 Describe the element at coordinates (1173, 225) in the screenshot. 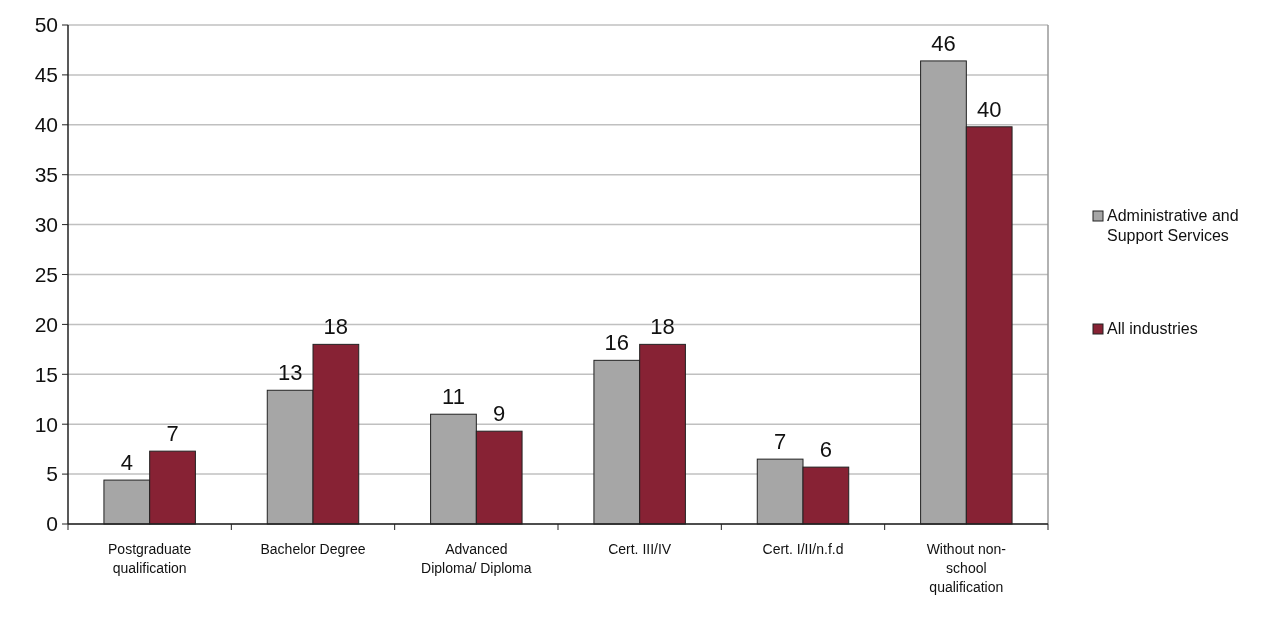

I see `legend-label: Administrative and Support Services` at that location.